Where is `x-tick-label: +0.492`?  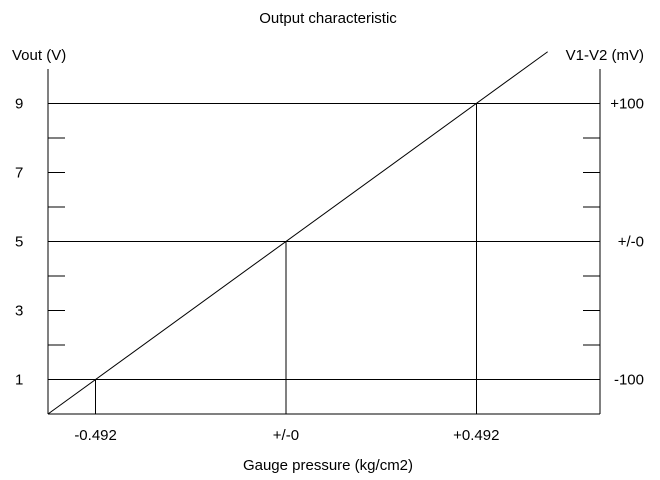 x-tick-label: +0.492 is located at coordinates (476, 435).